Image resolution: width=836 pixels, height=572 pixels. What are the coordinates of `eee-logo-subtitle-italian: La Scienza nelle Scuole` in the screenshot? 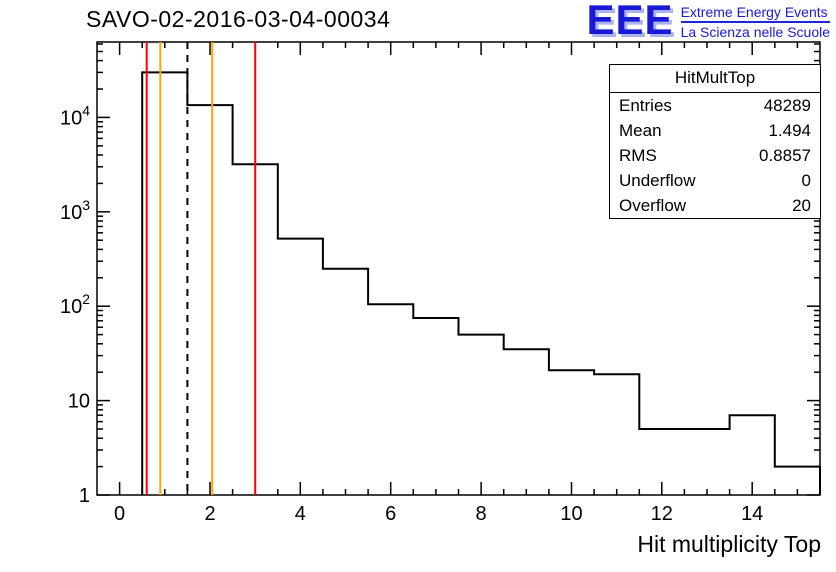 It's located at (755, 32).